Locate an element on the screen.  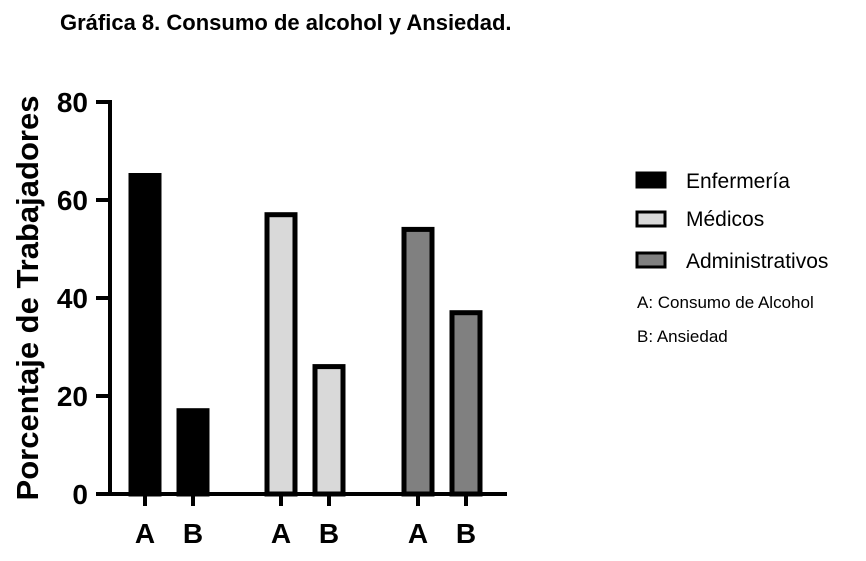
legend-label-medicos: Médicos is located at coordinates (725, 219).